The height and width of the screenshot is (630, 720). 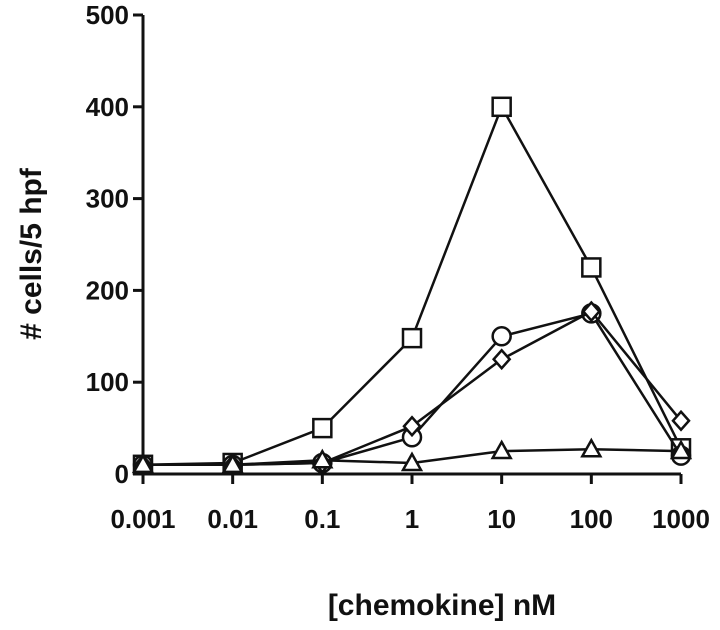 What do you see at coordinates (591, 519) in the screenshot?
I see `x-tick-label: 100` at bounding box center [591, 519].